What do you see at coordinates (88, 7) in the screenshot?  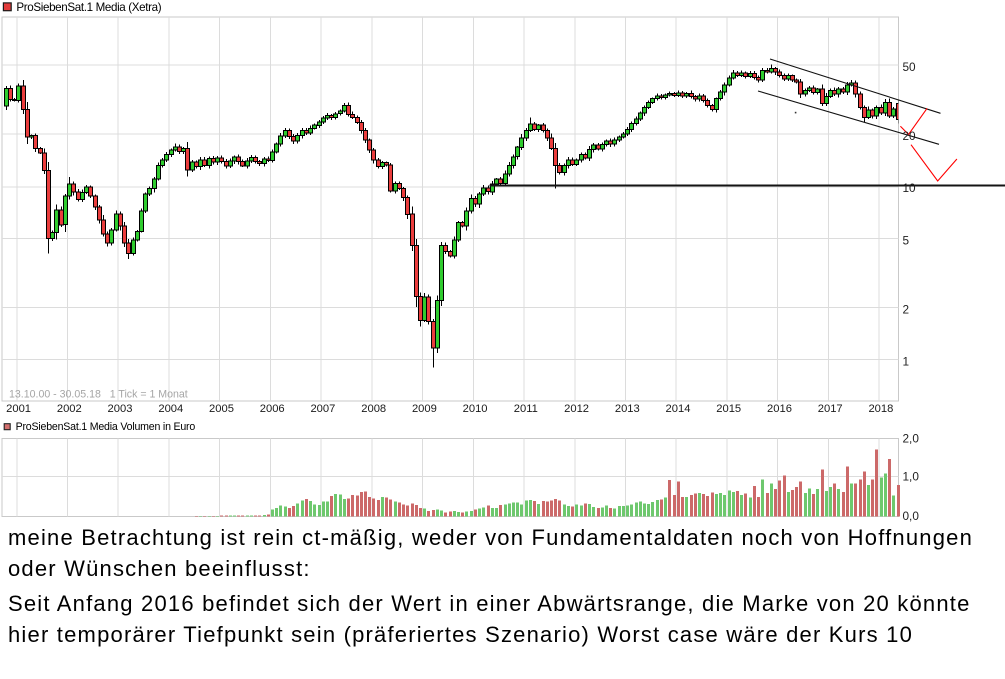 I see `svg-text: ProSiebenSat.1 Media (Xetra)` at bounding box center [88, 7].